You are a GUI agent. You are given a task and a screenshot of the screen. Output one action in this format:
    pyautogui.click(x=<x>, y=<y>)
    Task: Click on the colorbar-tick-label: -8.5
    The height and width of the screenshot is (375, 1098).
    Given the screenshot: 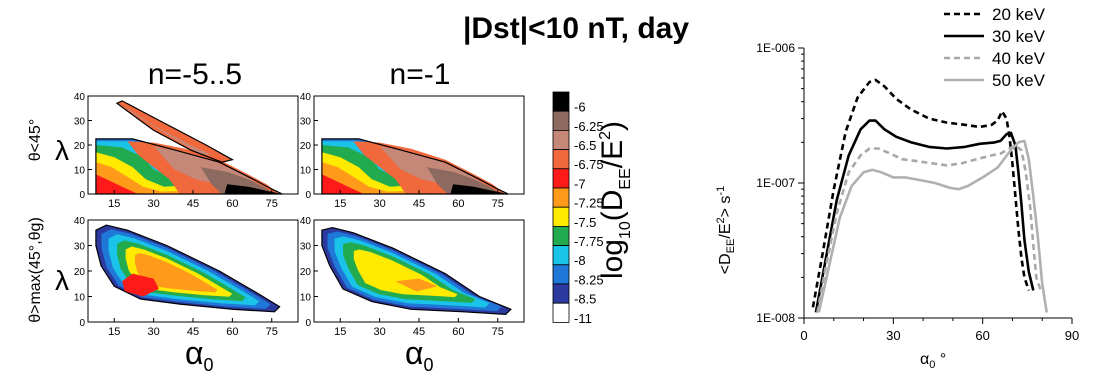 What is the action you would take?
    pyautogui.click(x=585, y=299)
    